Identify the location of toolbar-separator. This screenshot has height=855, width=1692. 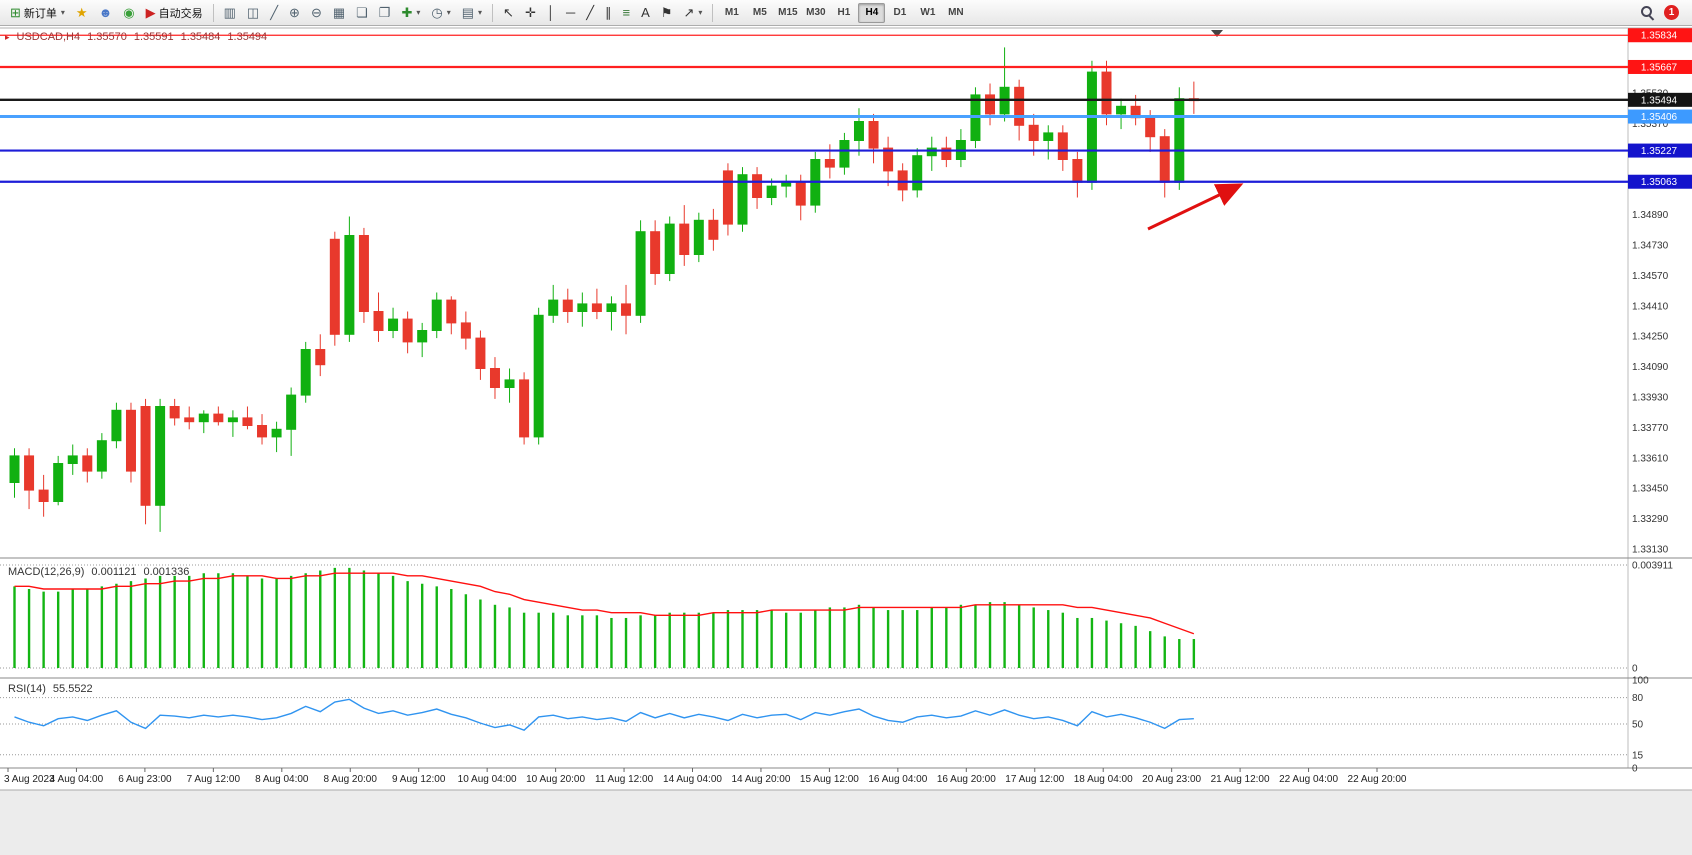
(493, 12).